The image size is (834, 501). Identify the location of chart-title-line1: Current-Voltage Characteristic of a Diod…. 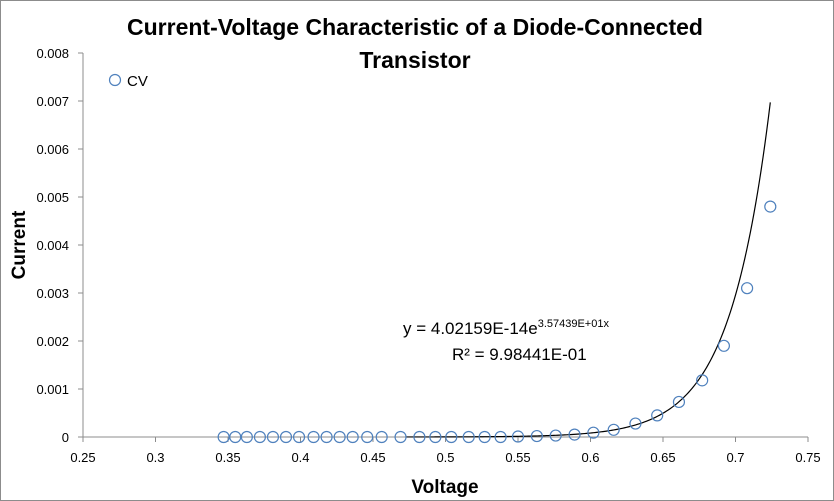
(415, 27).